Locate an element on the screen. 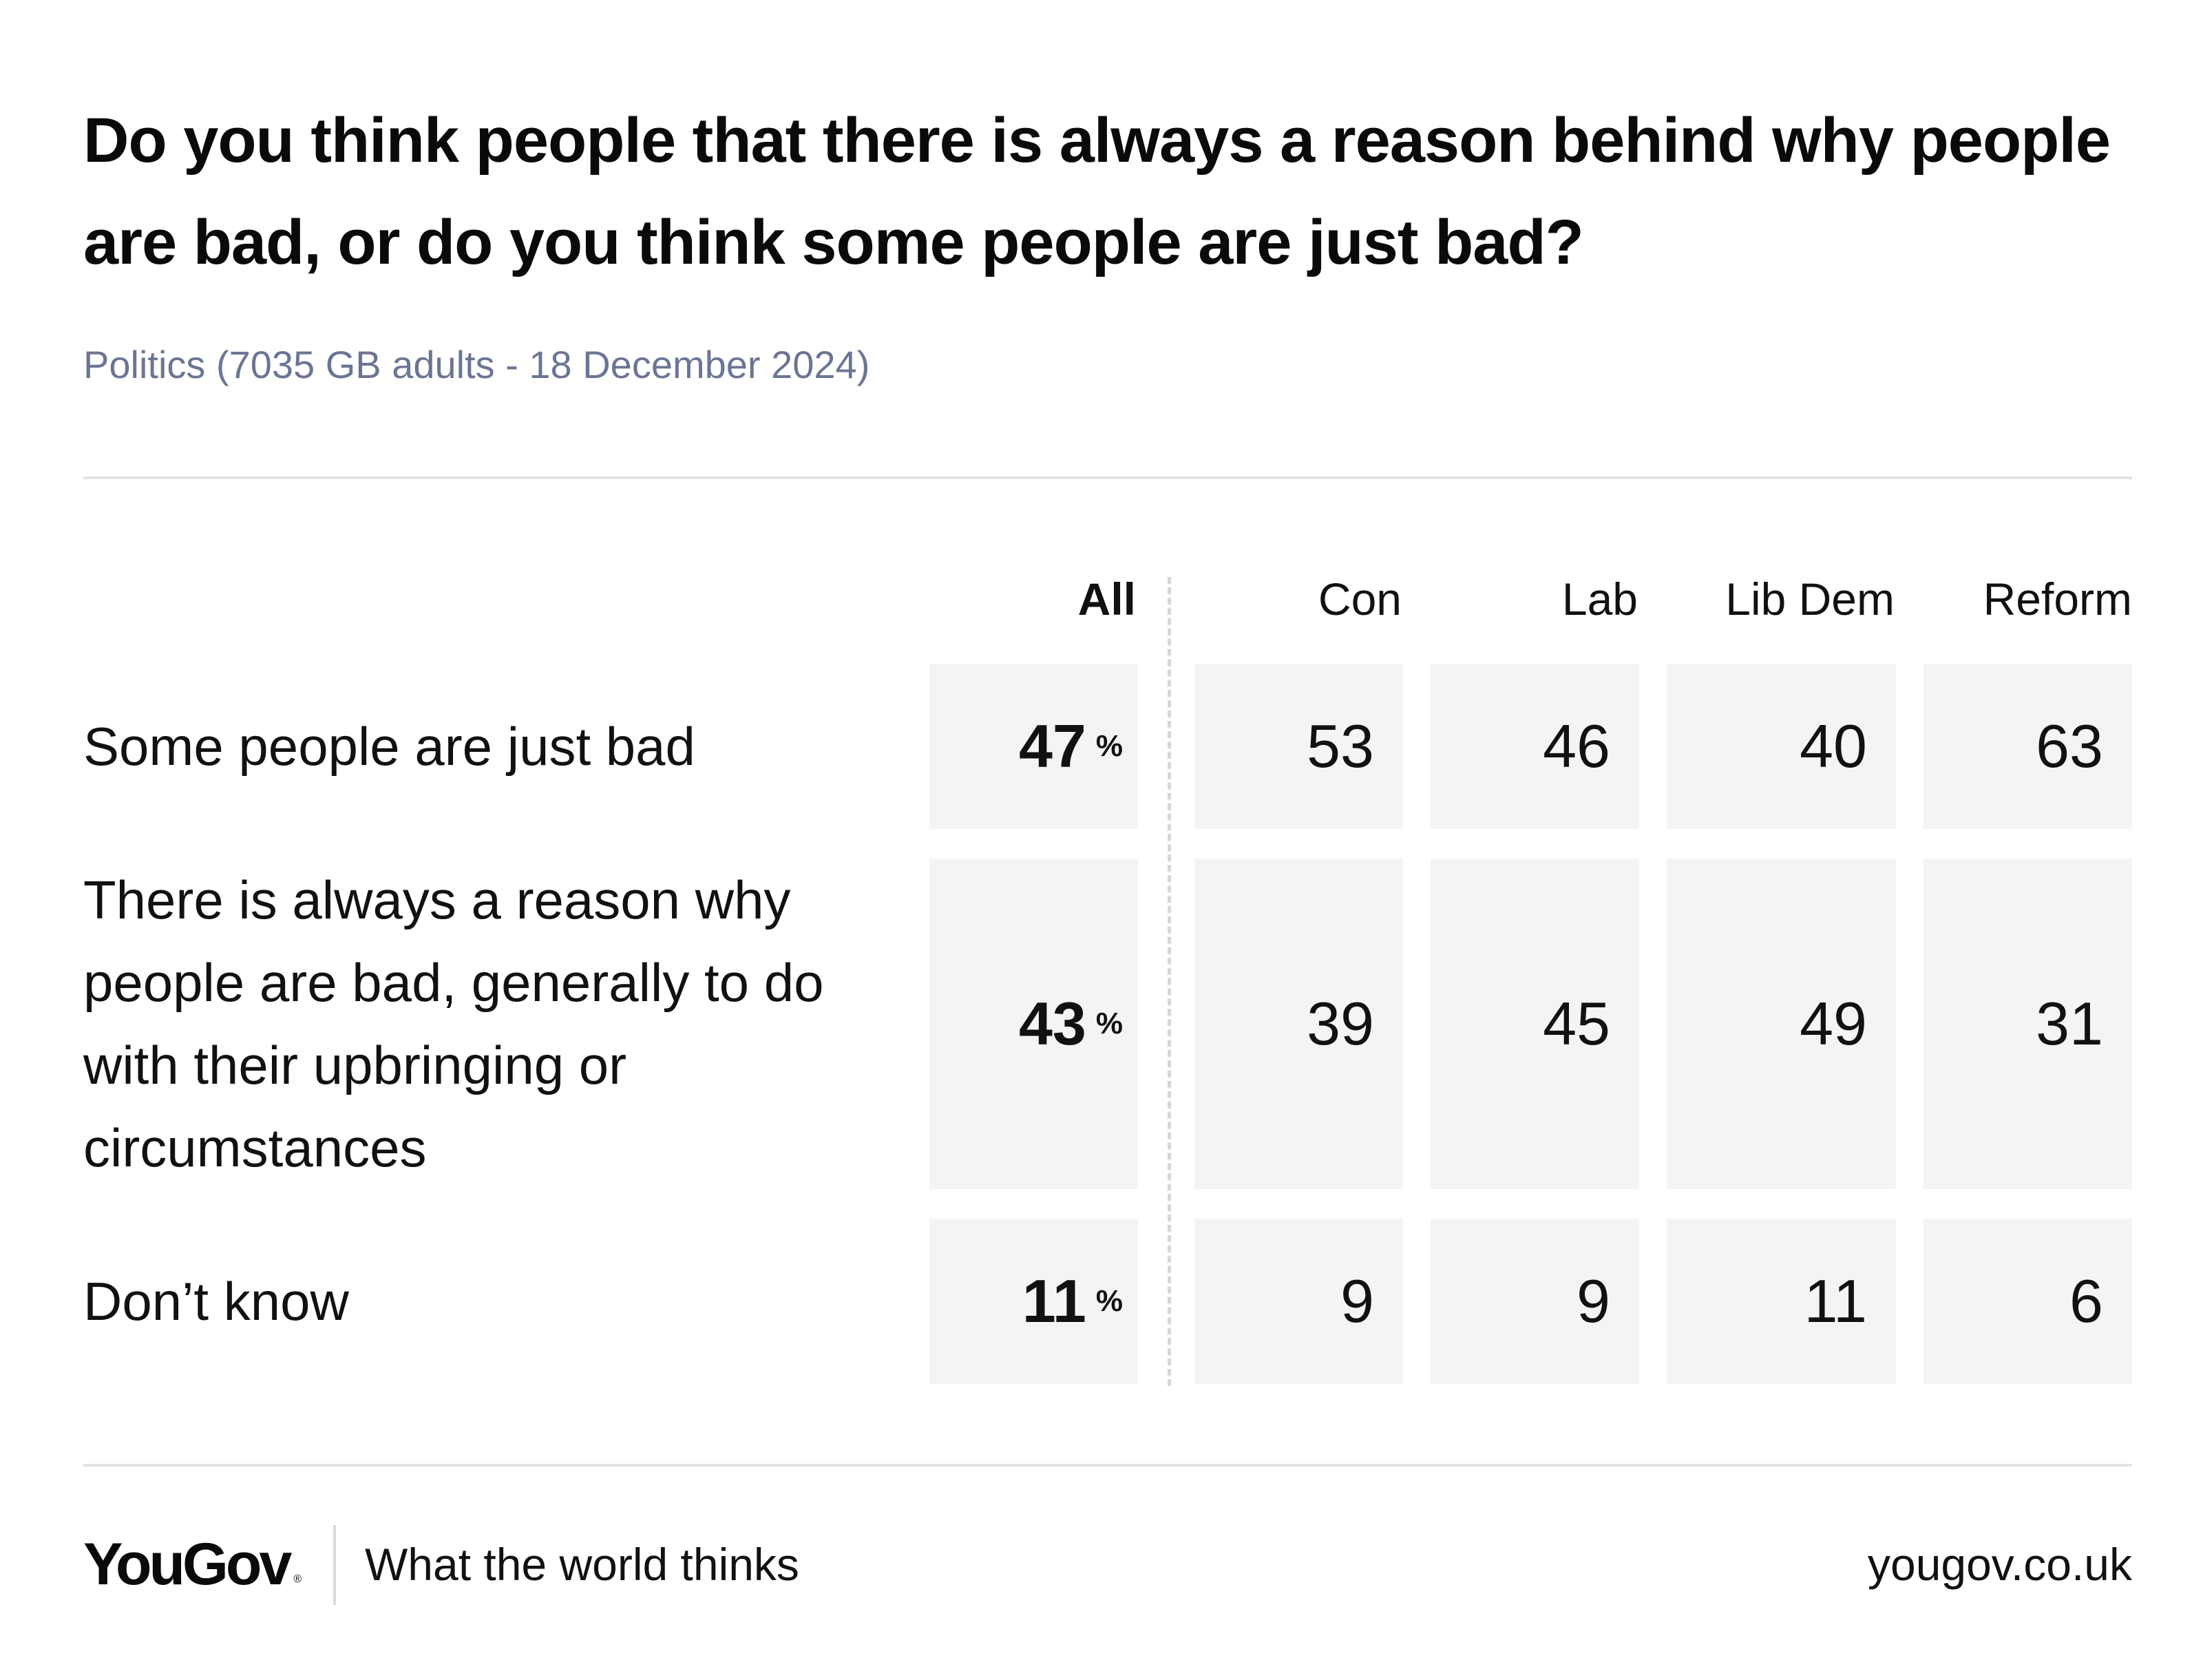 Image resolution: width=2203 pixels, height=1680 pixels. cell-all: 11% is located at coordinates (1033, 1301).